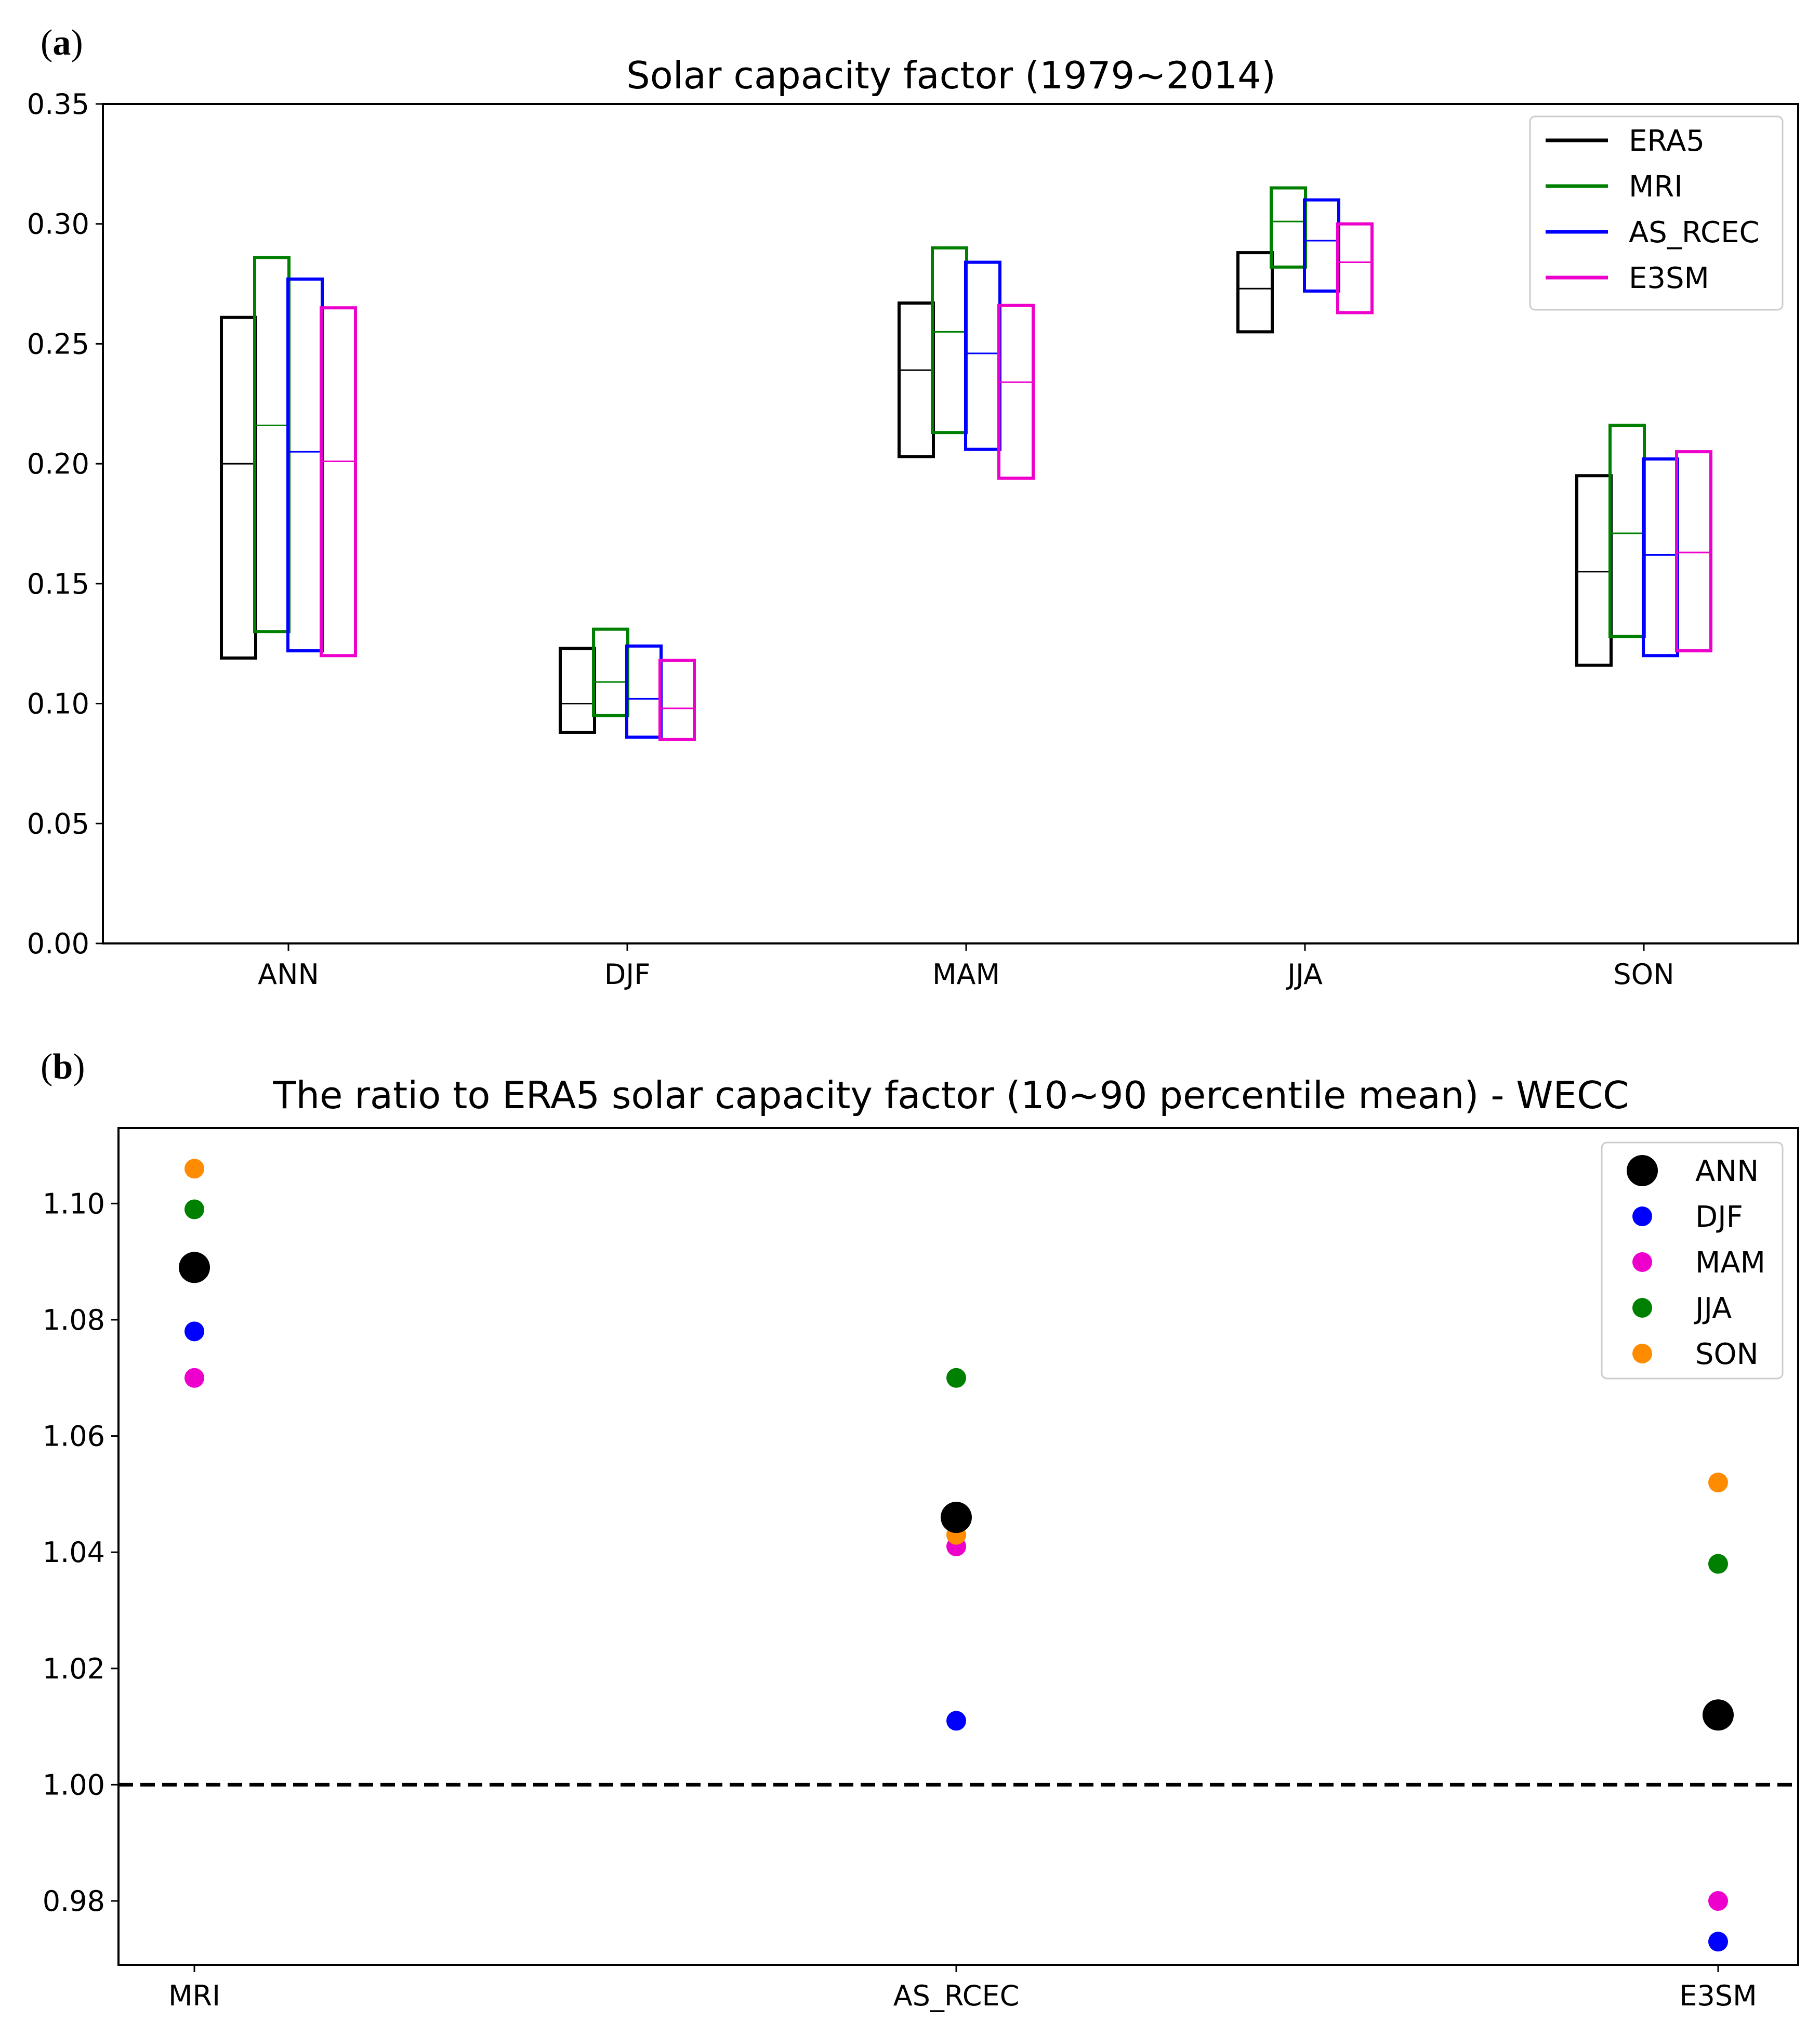 Image resolution: width=1820 pixels, height=2034 pixels. I want to click on y-tick-label: 1.10, so click(74, 1203).